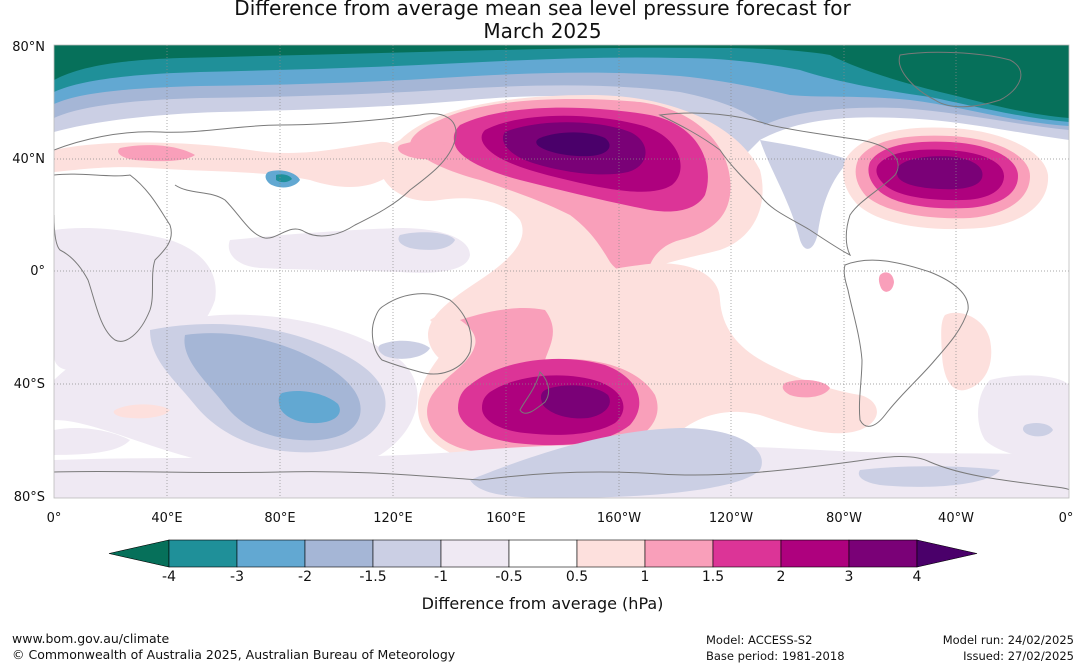  What do you see at coordinates (960, 79) in the screenshot?
I see `greenland-outline` at bounding box center [960, 79].